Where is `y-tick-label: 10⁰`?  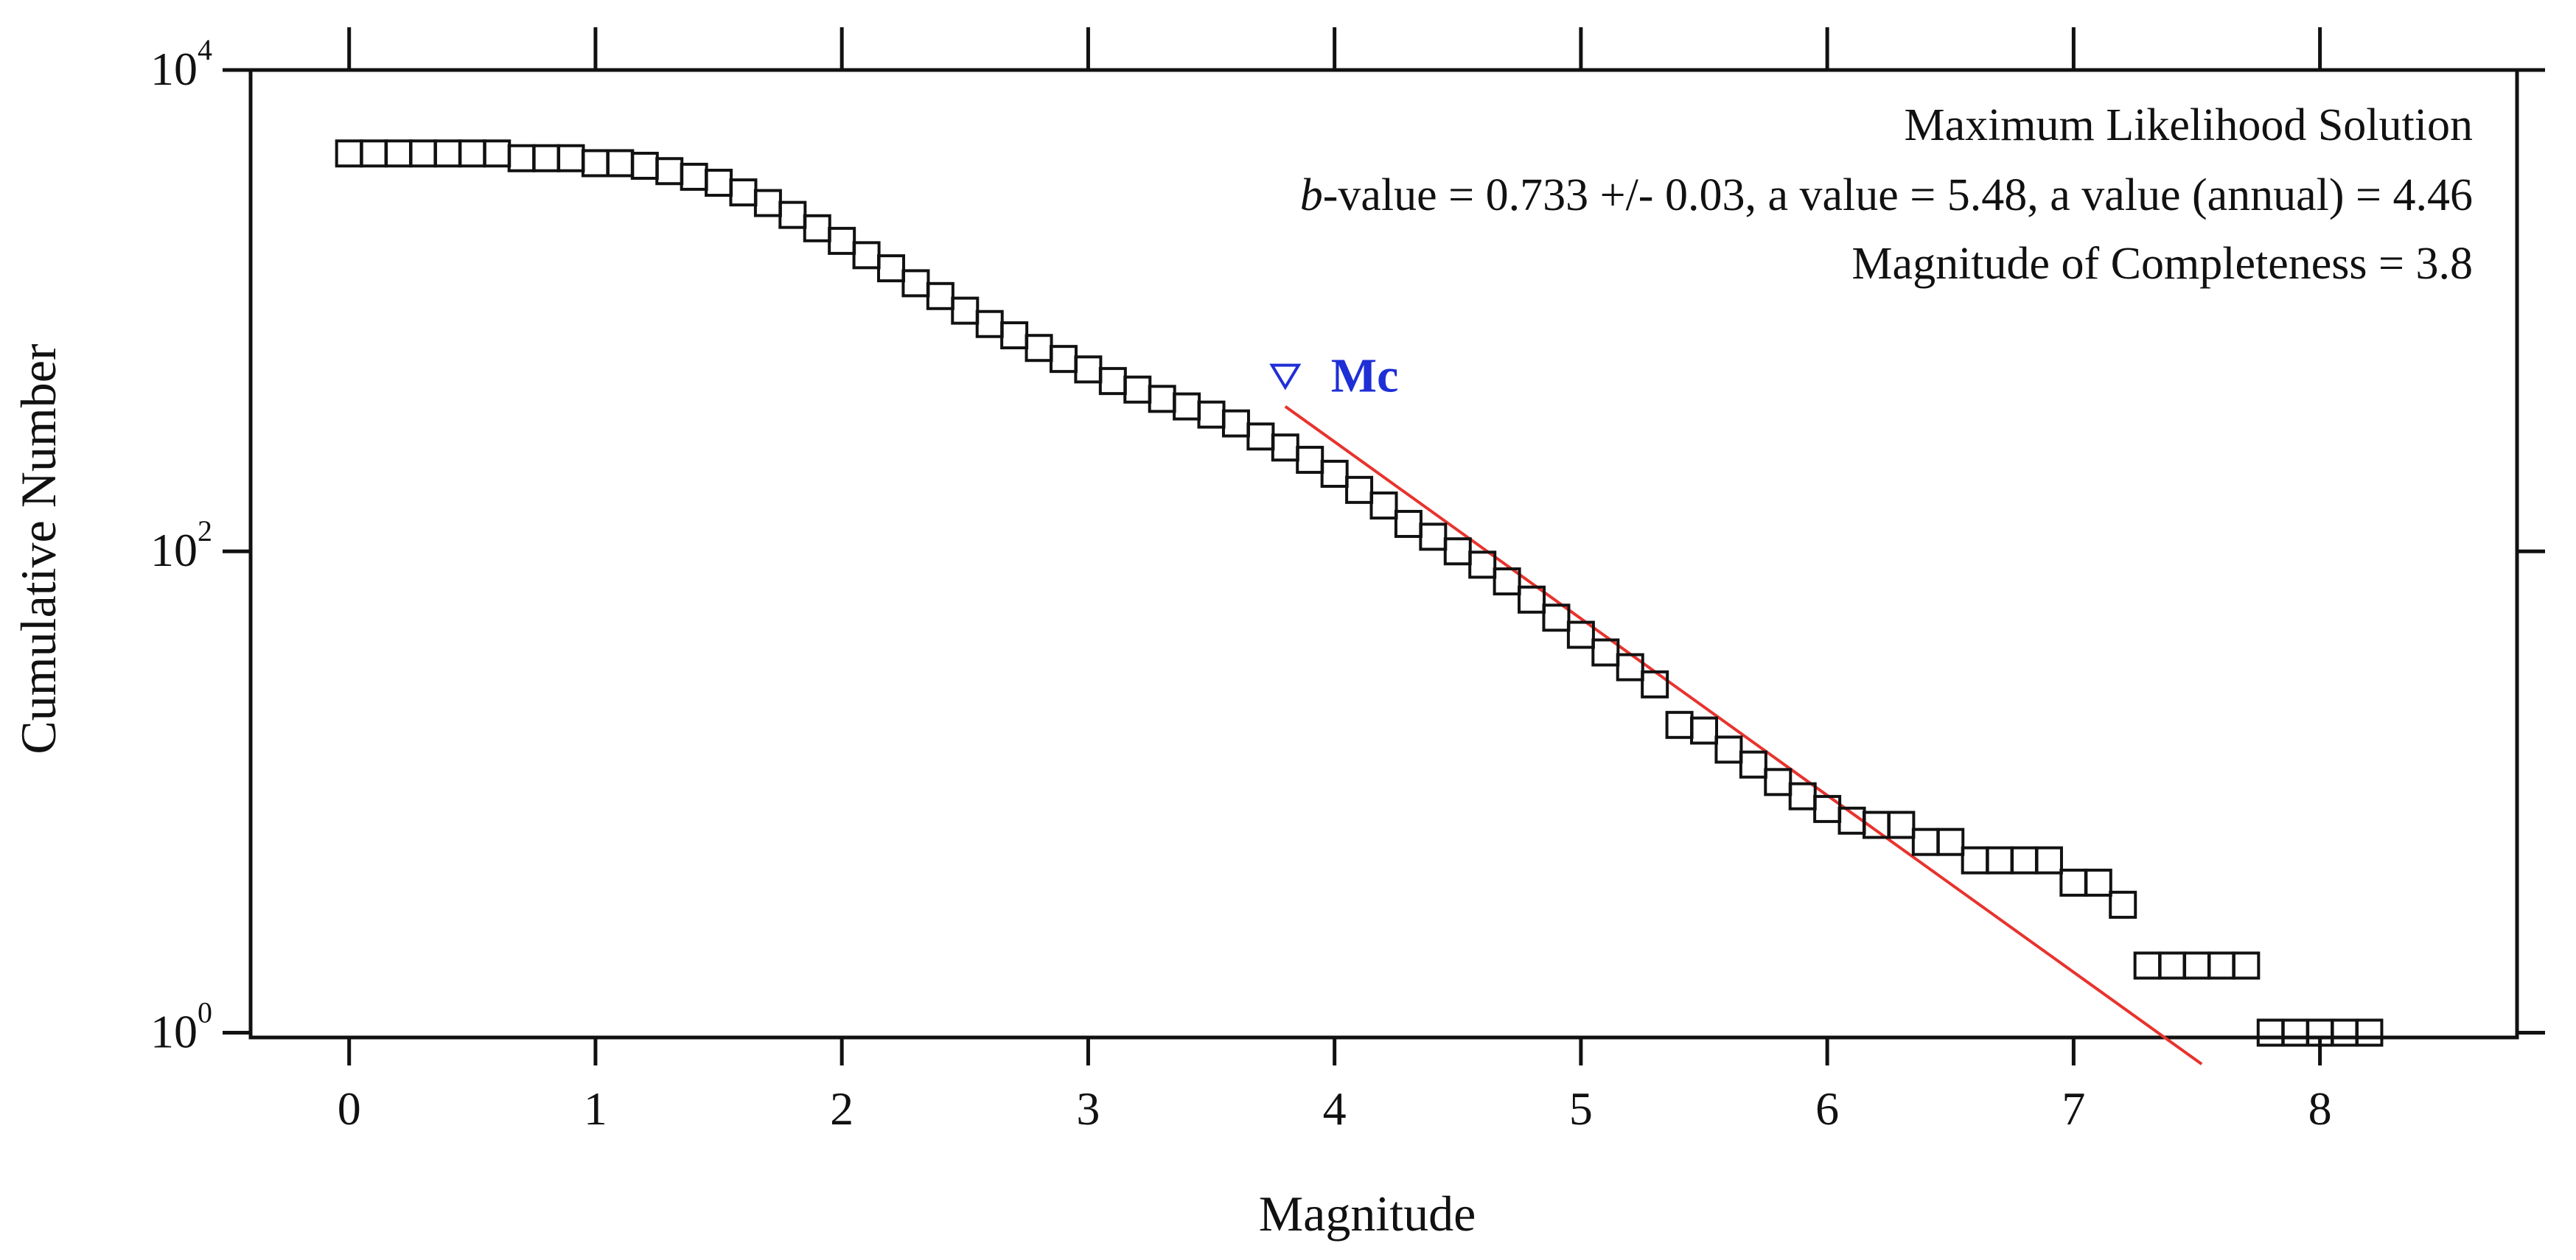 y-tick-label: 10⁰ is located at coordinates (181, 1026).